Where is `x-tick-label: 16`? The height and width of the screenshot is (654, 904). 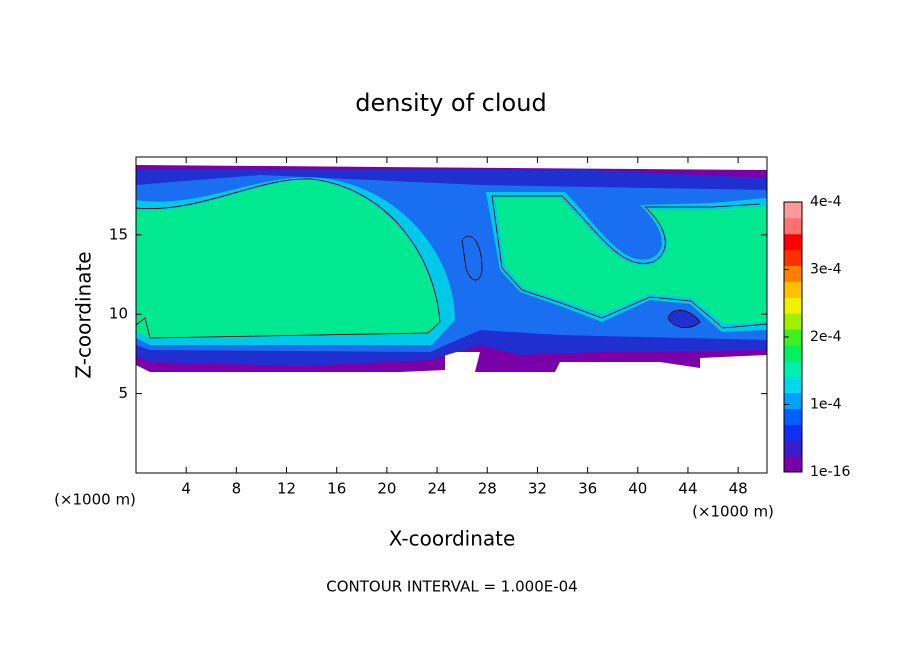
x-tick-label: 16 is located at coordinates (336, 489).